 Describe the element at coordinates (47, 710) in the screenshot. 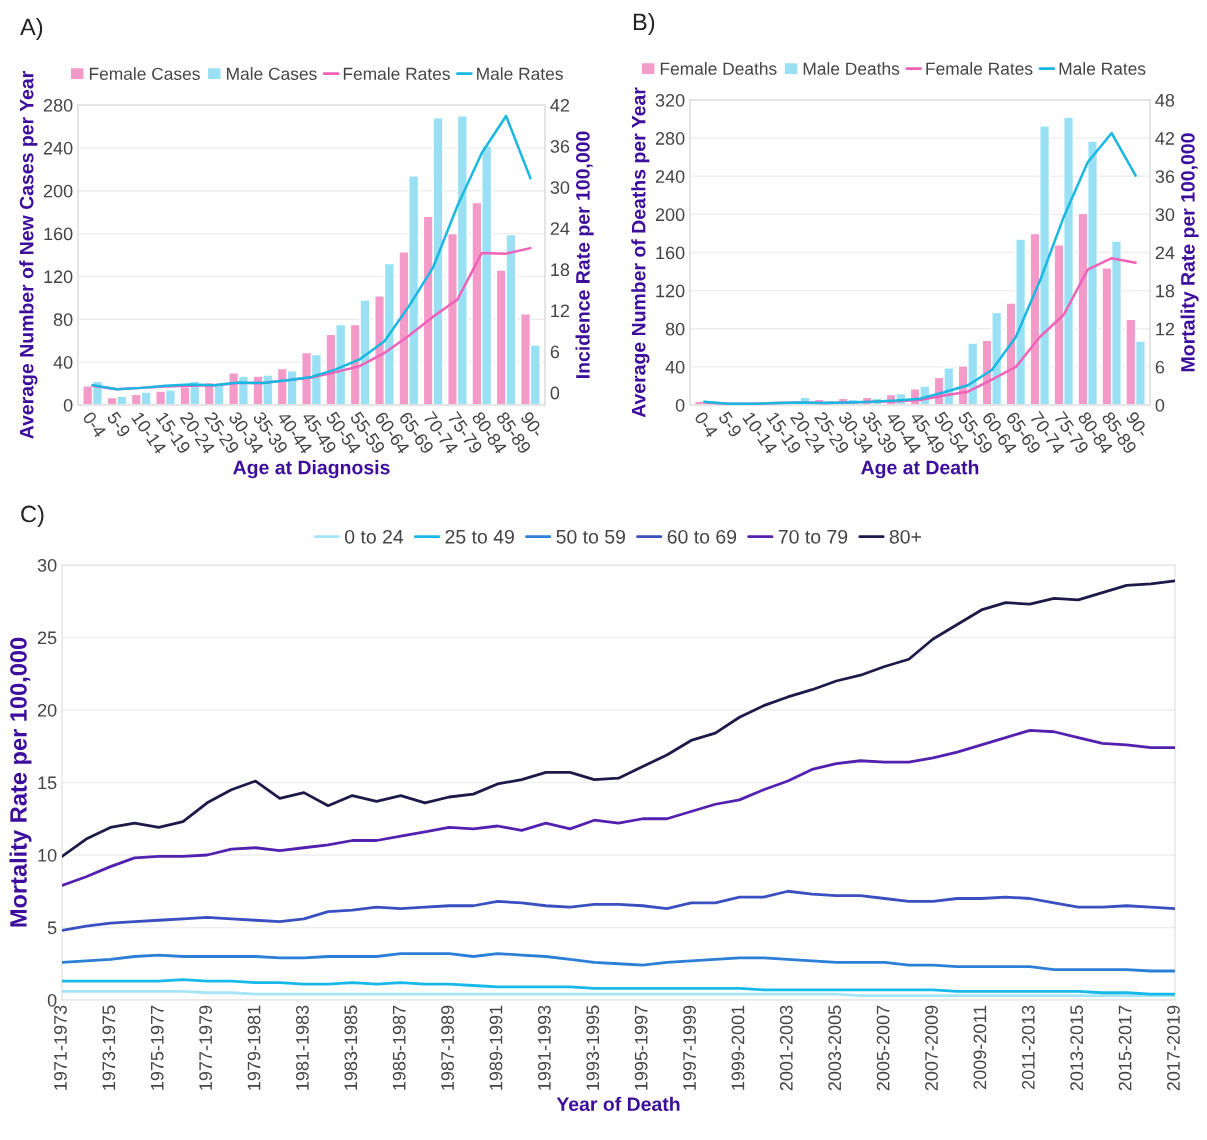

I see `y-tick-label: 20` at that location.